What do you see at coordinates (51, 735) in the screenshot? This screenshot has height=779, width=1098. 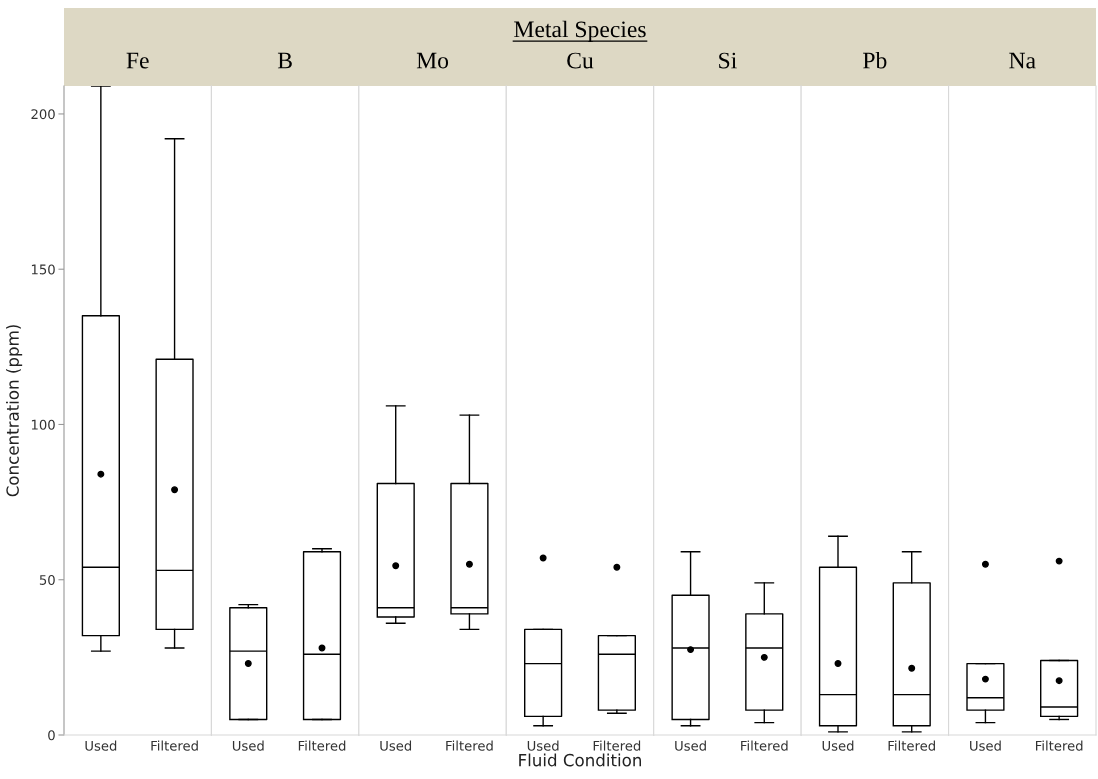 I see `y-tick-label: 0` at bounding box center [51, 735].